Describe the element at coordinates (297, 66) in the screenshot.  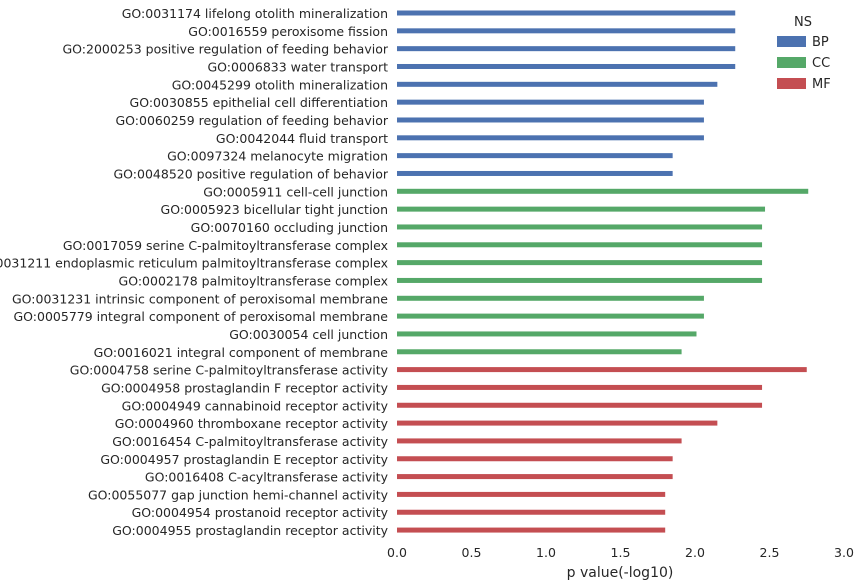
I see `category-label: GO:0006833 water transport` at that location.